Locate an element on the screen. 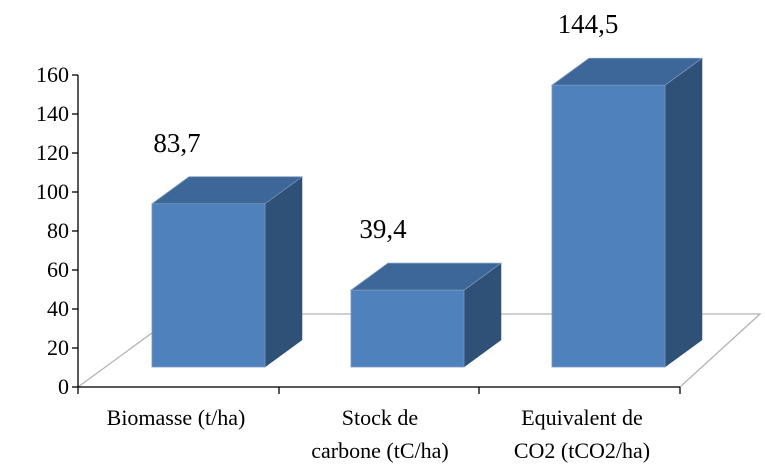  x-category-label: carbone (tC/ha) is located at coordinates (379, 450).